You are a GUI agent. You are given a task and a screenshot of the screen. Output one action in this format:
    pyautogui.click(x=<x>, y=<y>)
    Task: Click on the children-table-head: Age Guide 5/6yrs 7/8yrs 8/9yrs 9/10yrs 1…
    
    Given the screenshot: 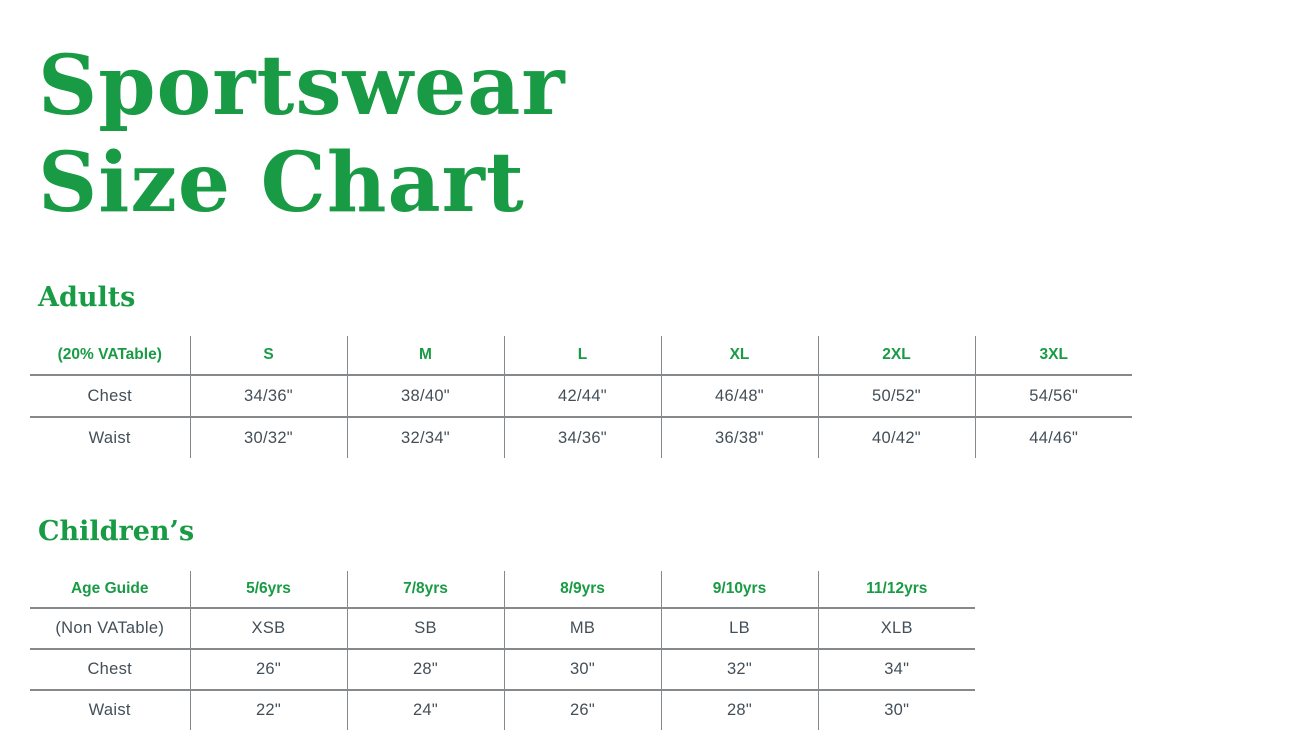 What is the action you would take?
    pyautogui.click(x=502, y=590)
    